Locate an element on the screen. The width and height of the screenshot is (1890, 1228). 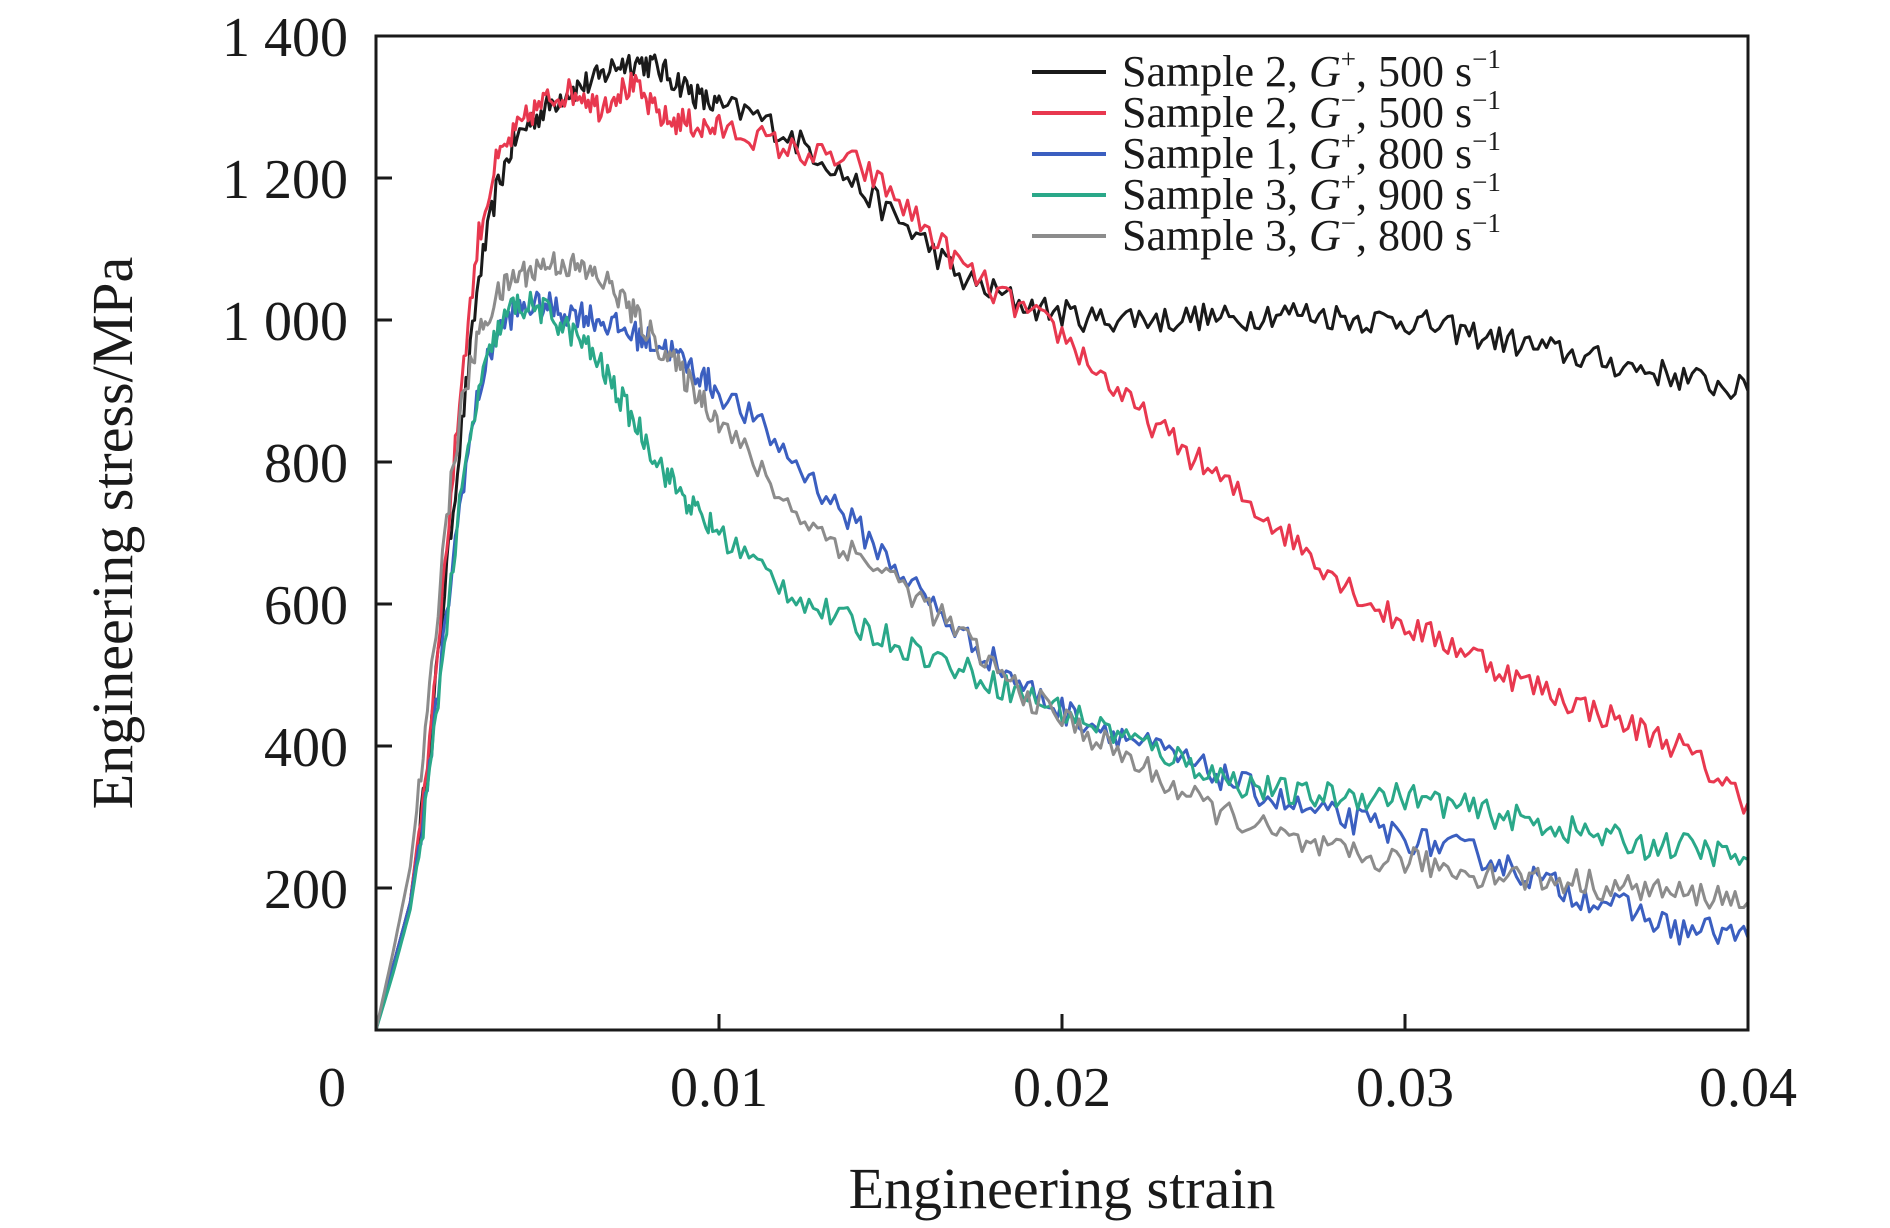
legend-label: Sample 2, G+, 500 s−1 is located at coordinates (1311, 70).